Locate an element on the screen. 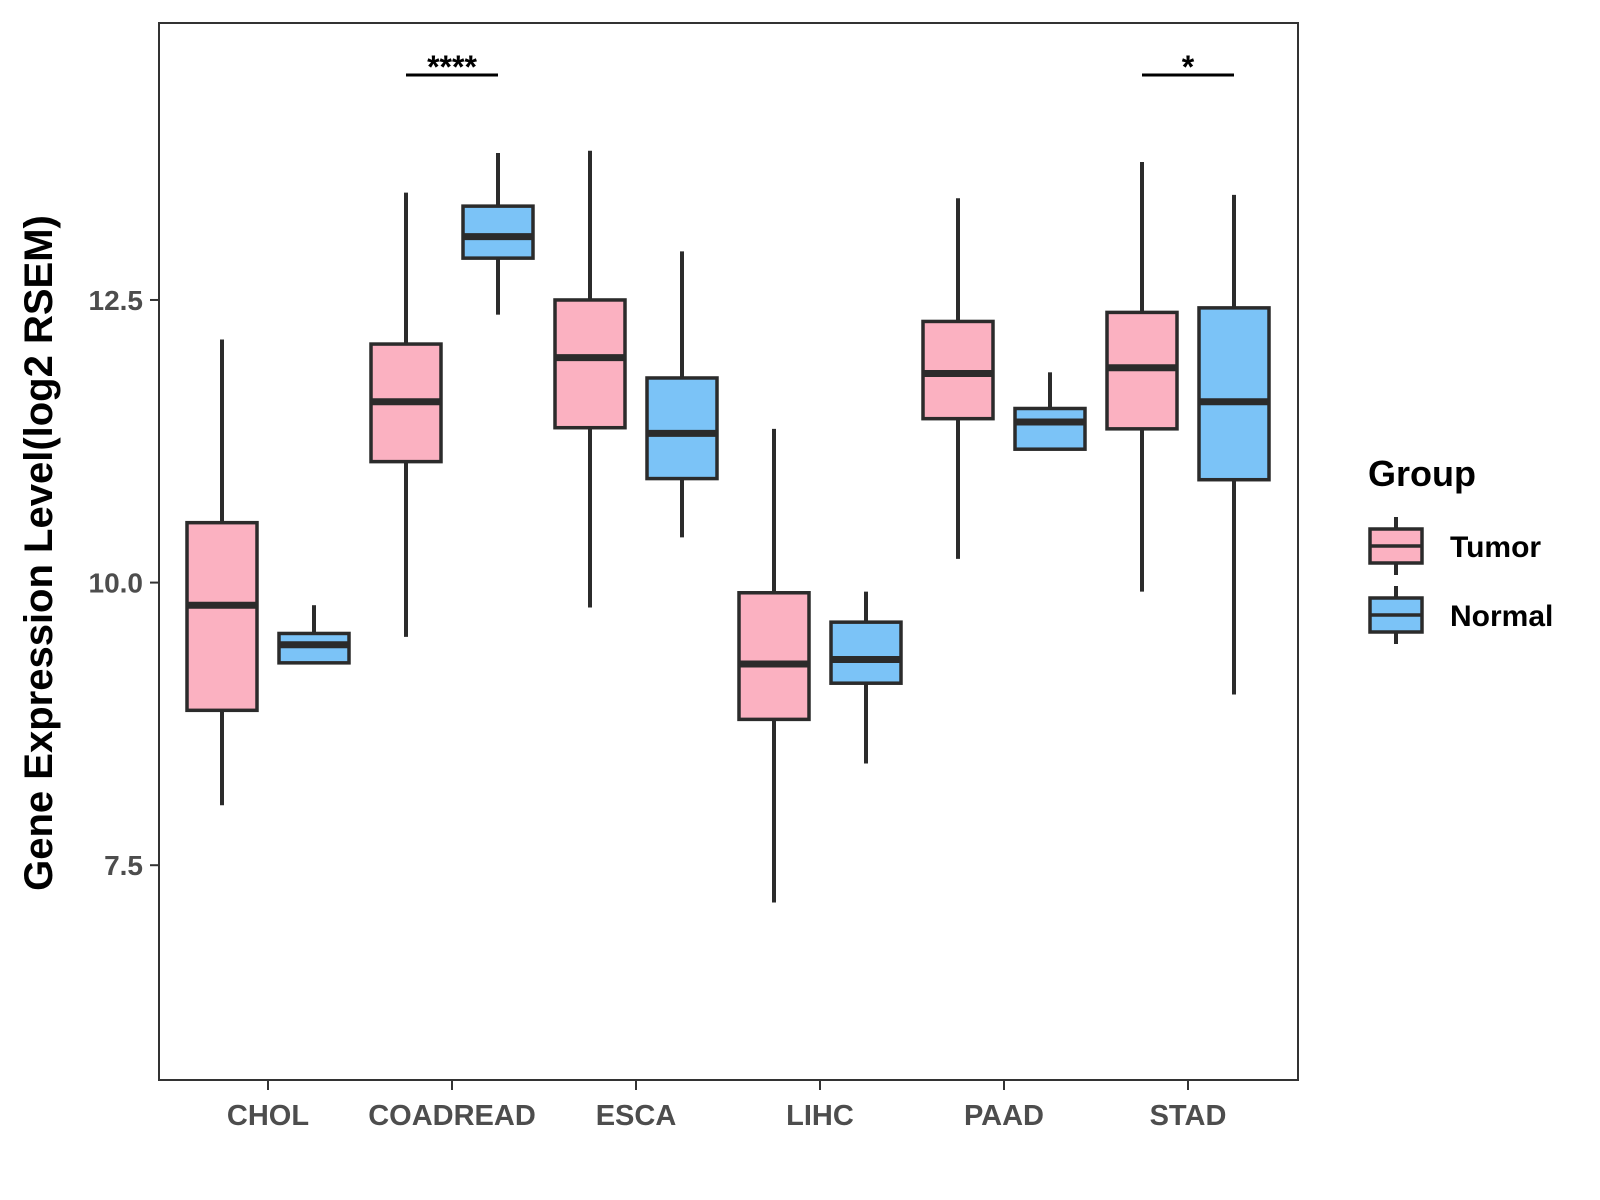  box-tumor-chol is located at coordinates (222, 572).